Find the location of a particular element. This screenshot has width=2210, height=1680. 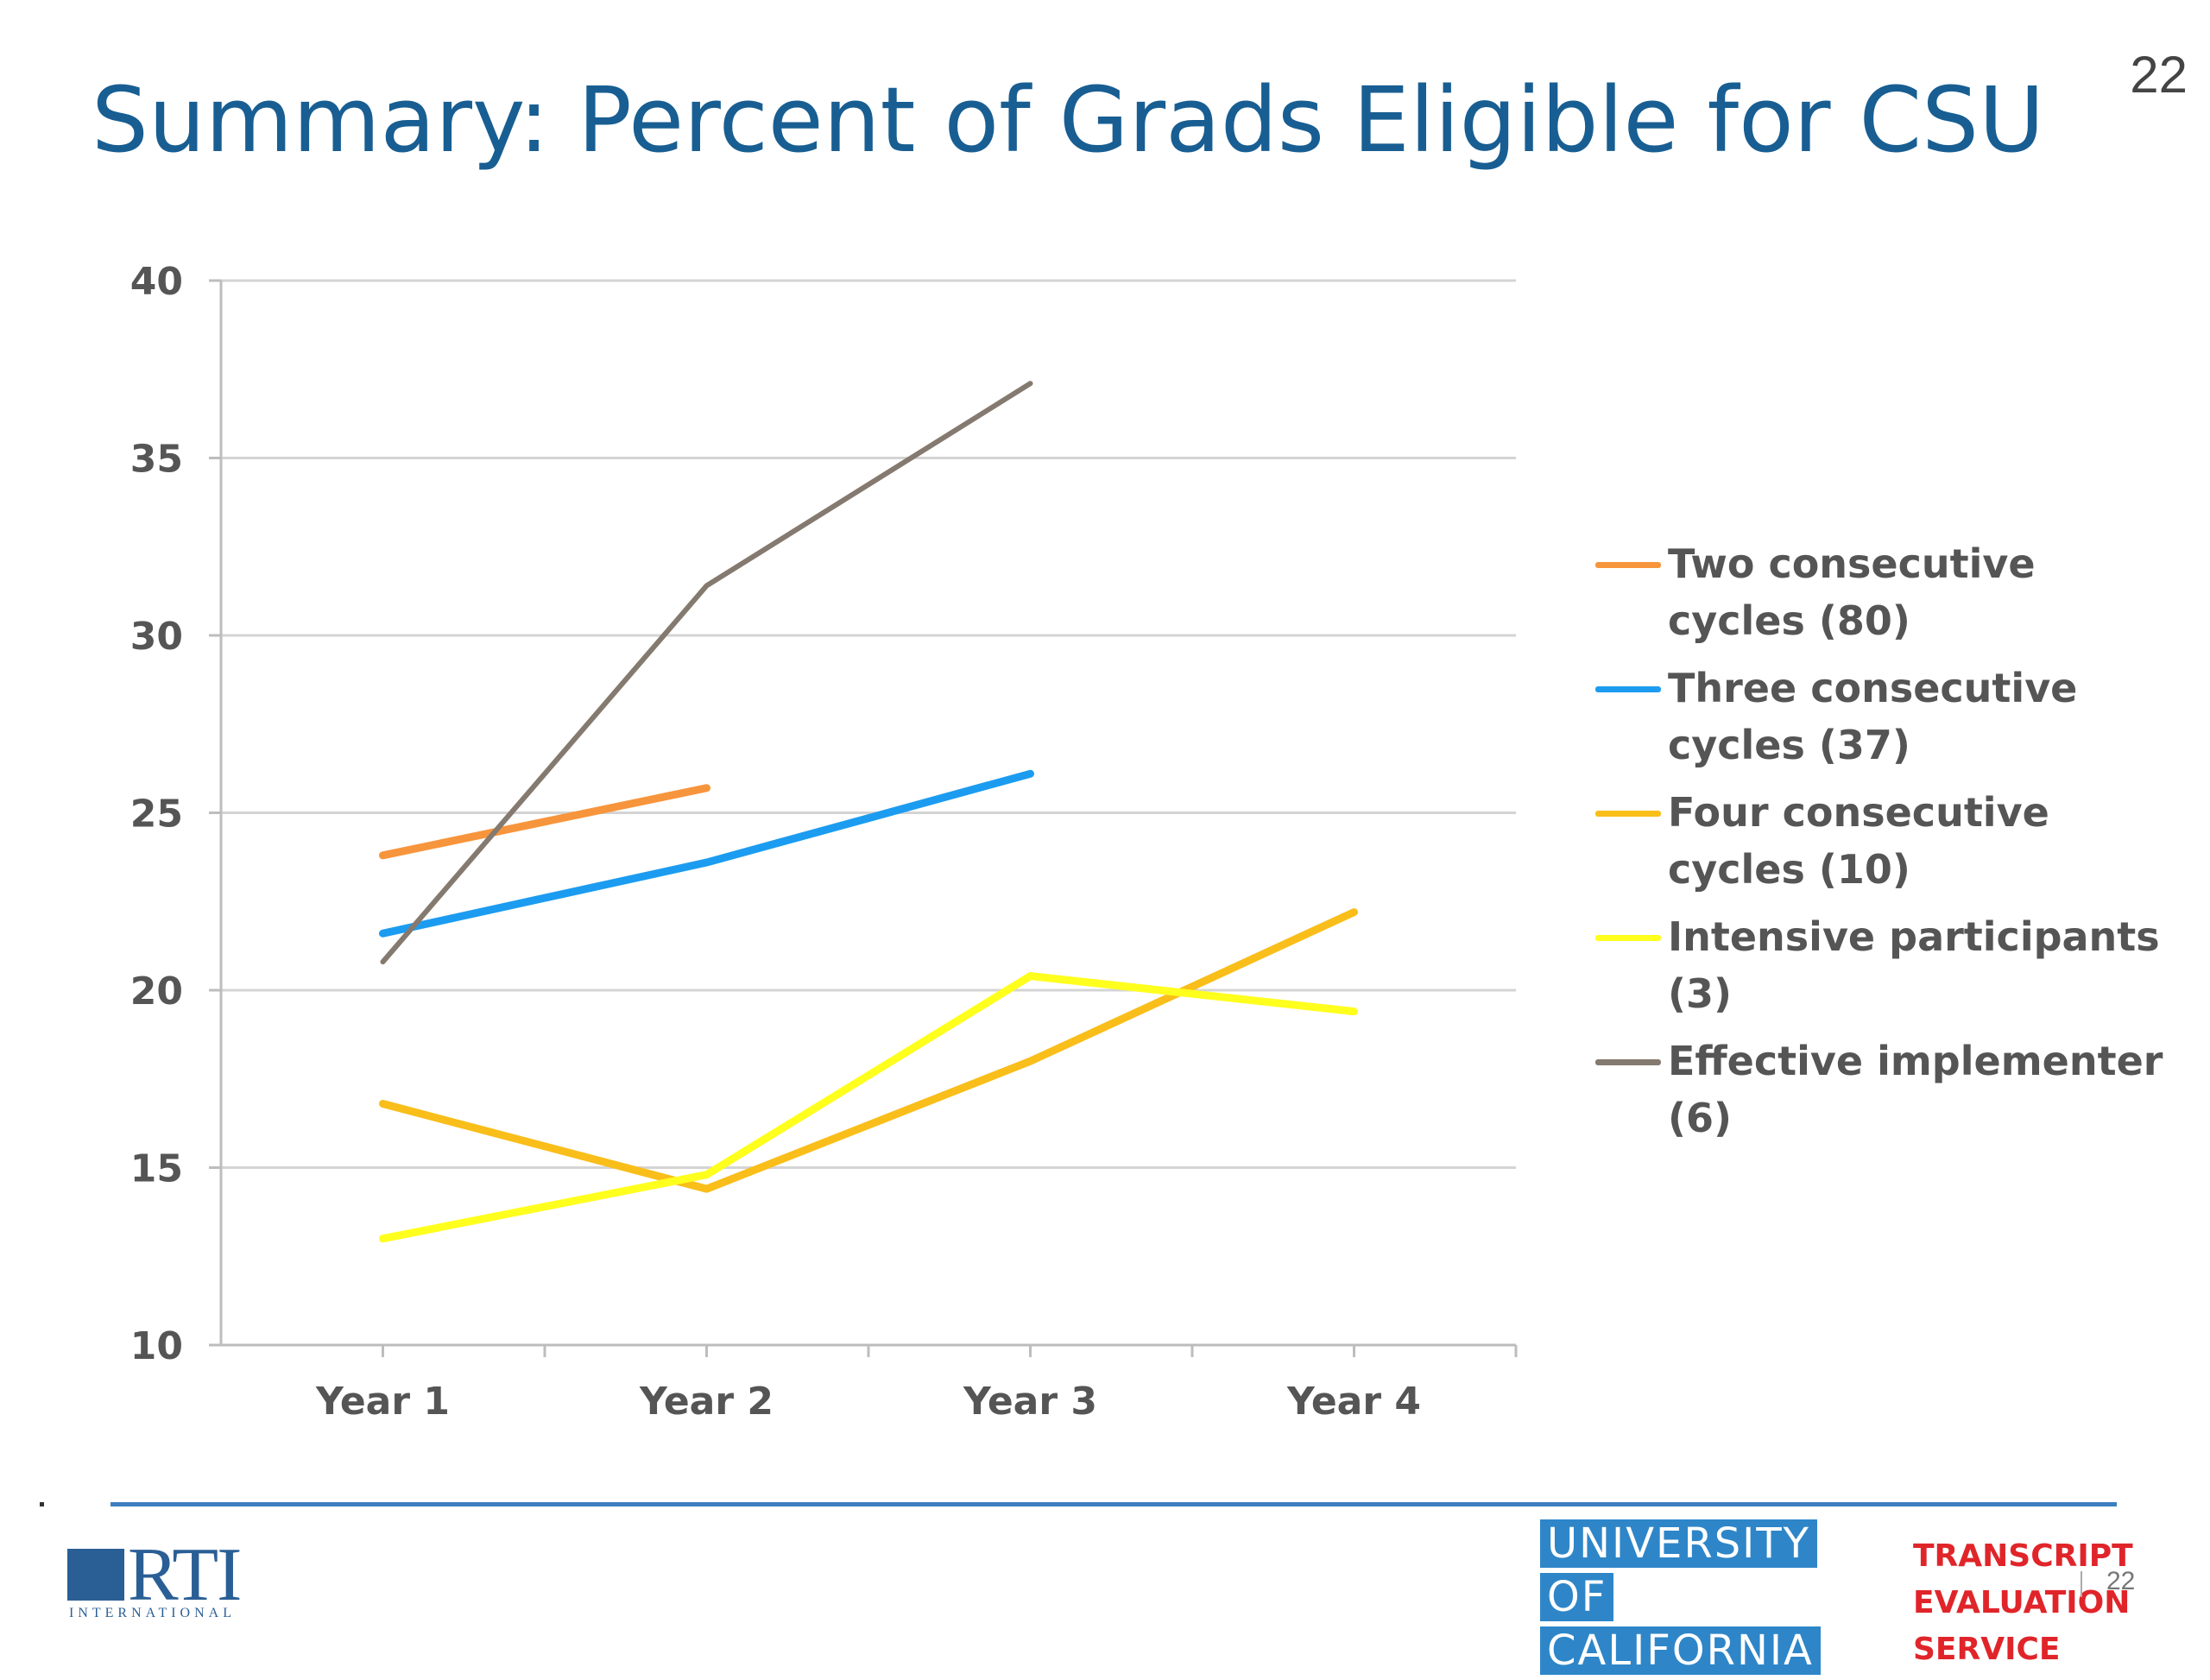

page-number: 22 is located at coordinates (2159, 75).